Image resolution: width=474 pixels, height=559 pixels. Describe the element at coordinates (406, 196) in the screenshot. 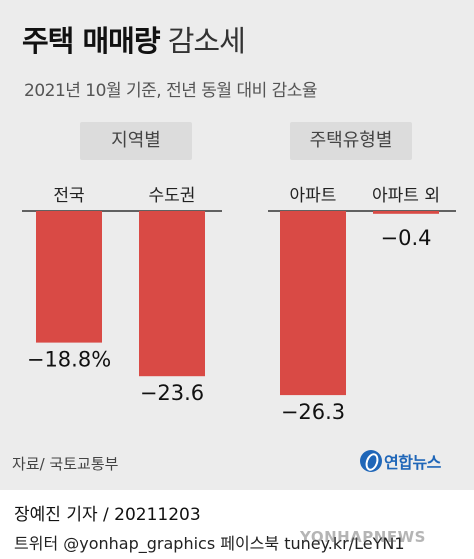

I see `category-label-g1-c1: 아파트 외` at that location.